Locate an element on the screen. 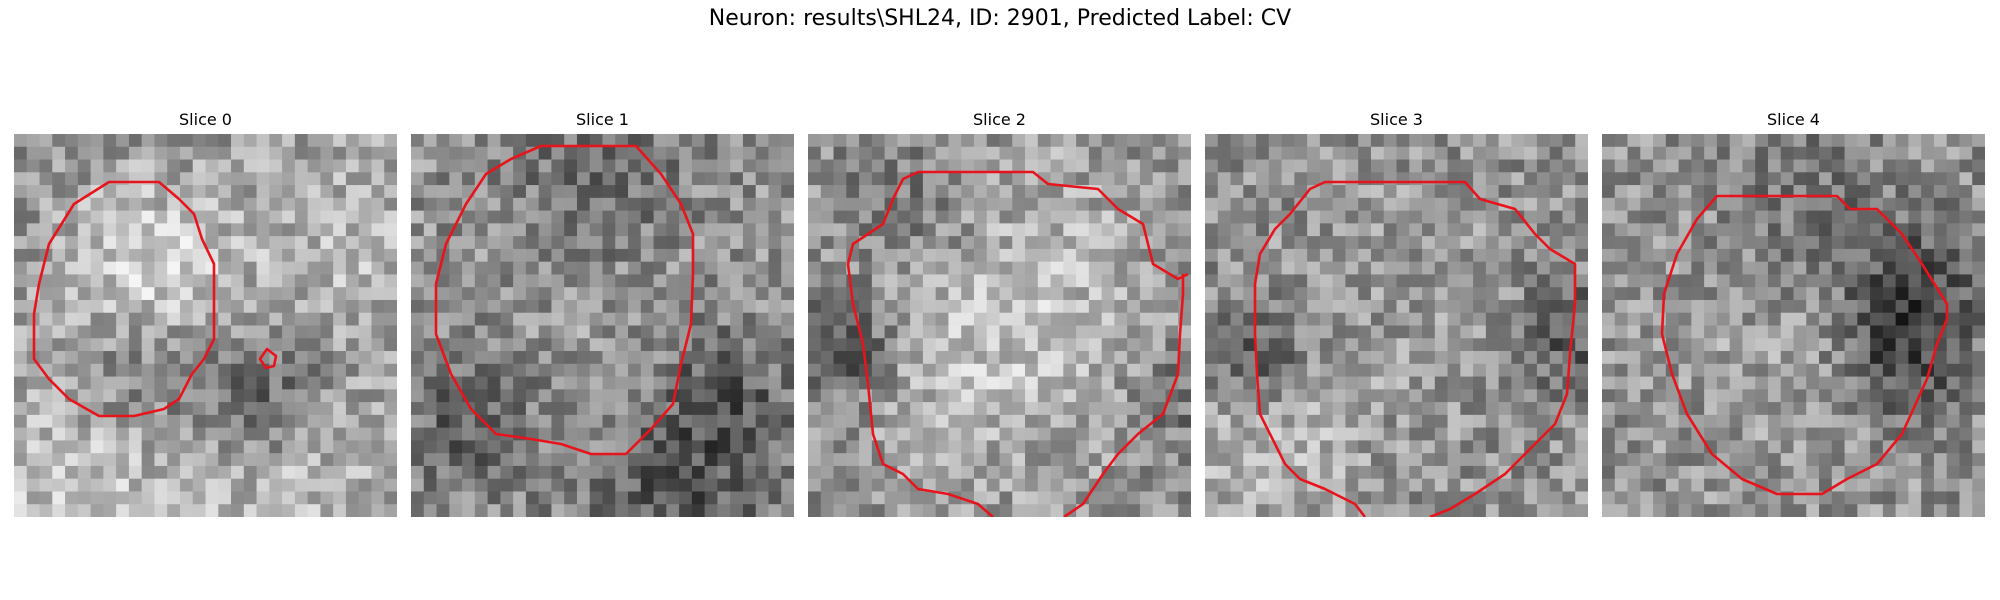 The image size is (2000, 600). grayscale-pixel-grid is located at coordinates (999, 325).